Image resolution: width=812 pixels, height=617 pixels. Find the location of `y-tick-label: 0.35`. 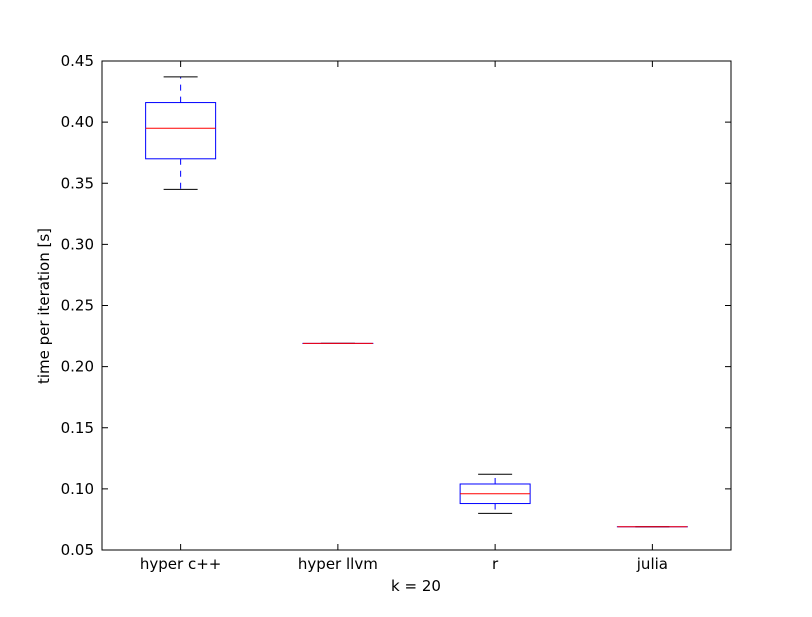

y-tick-label: 0.35 is located at coordinates (77, 183).